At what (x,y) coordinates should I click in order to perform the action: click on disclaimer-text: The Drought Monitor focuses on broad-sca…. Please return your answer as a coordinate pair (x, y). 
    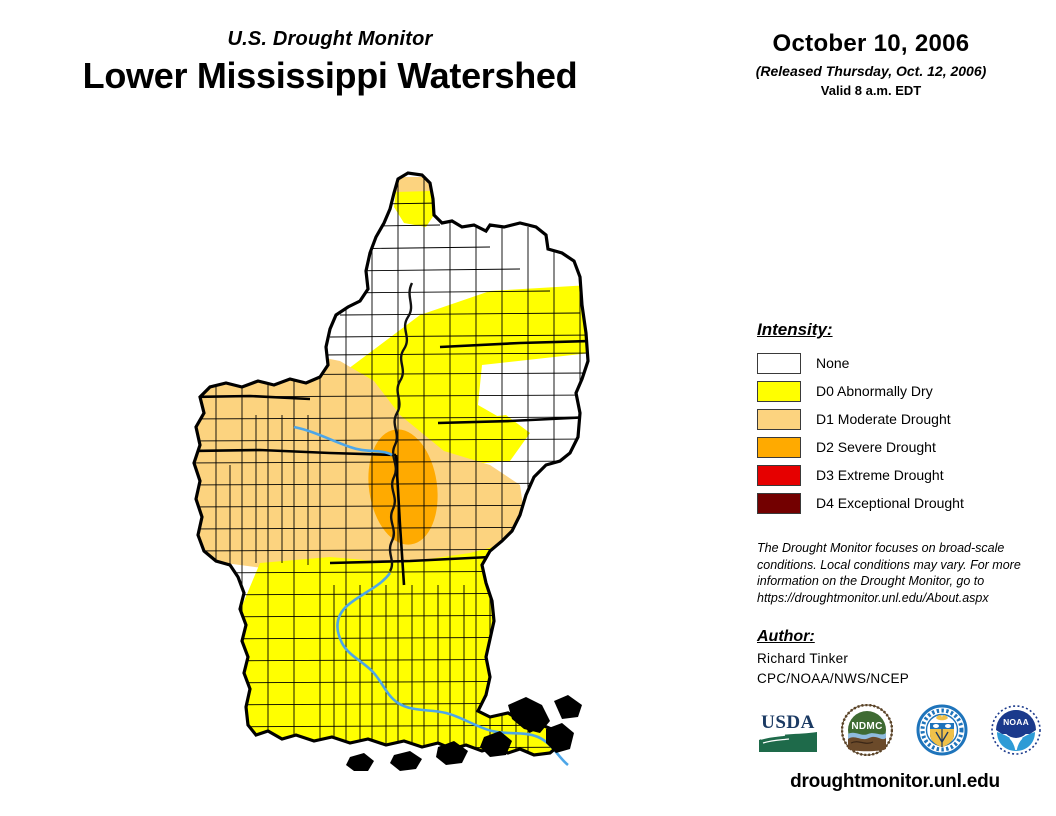
    Looking at the image, I should click on (891, 573).